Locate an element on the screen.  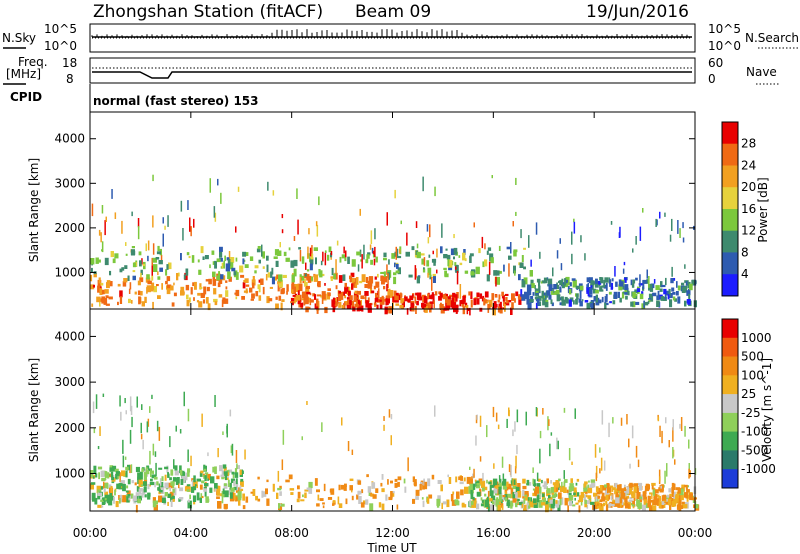
date-label: 19/Jun/2016 is located at coordinates (637, 12).